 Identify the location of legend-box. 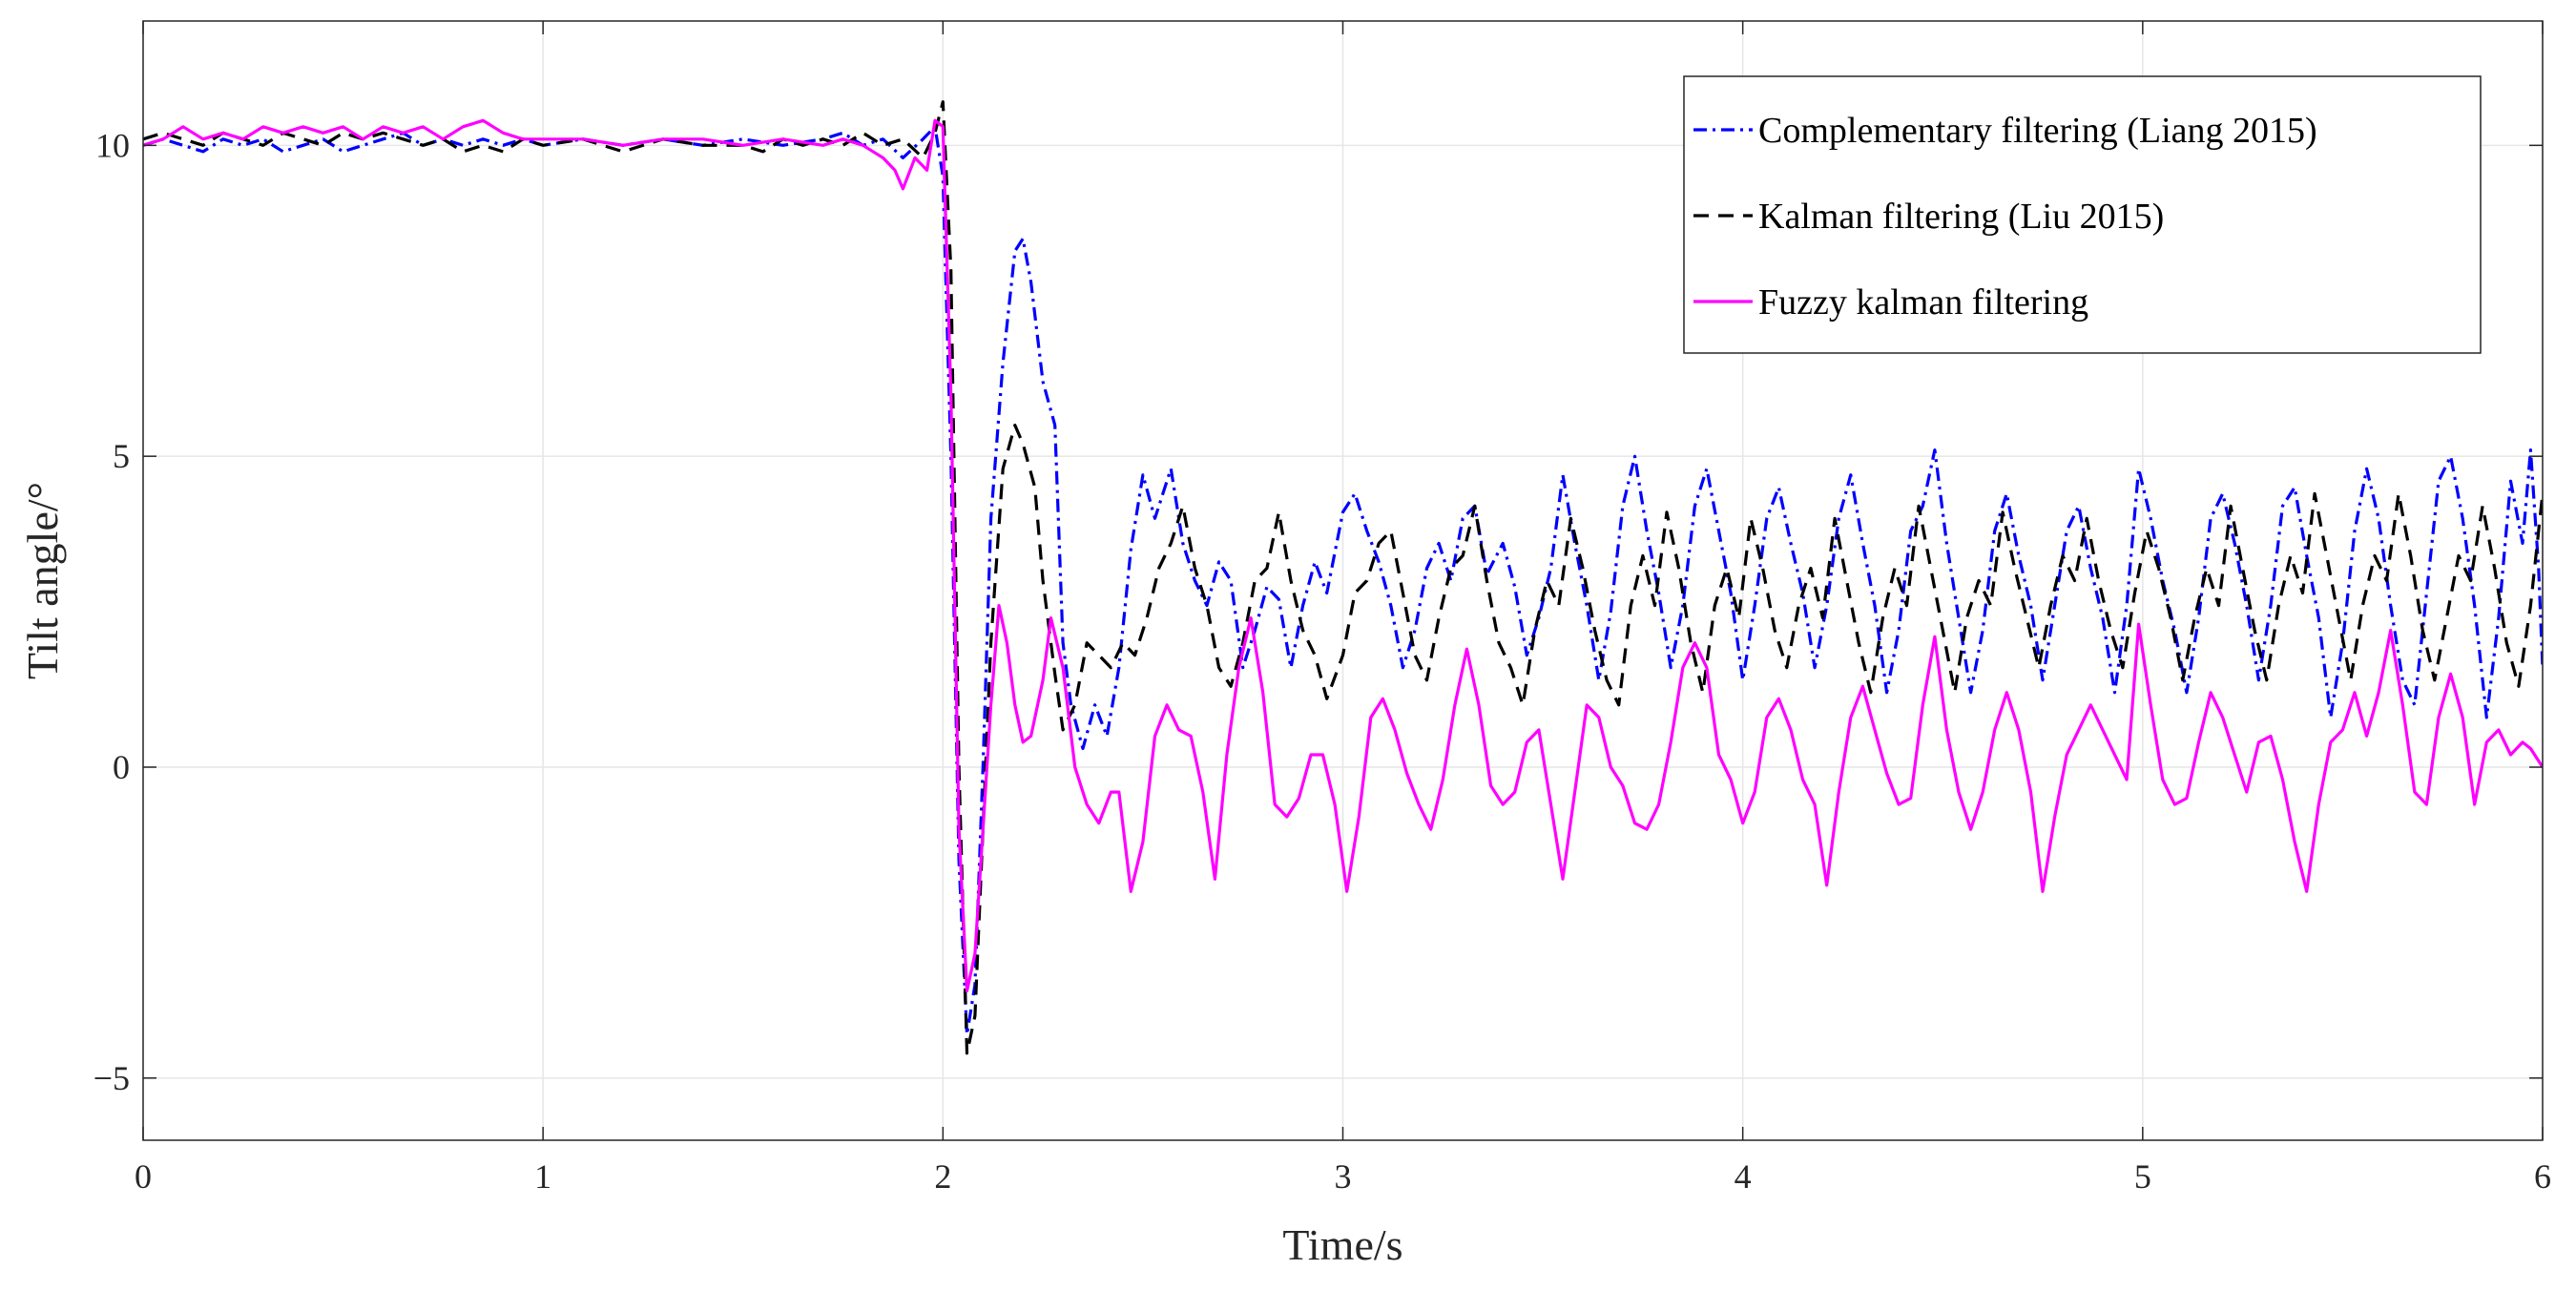
(2082, 215).